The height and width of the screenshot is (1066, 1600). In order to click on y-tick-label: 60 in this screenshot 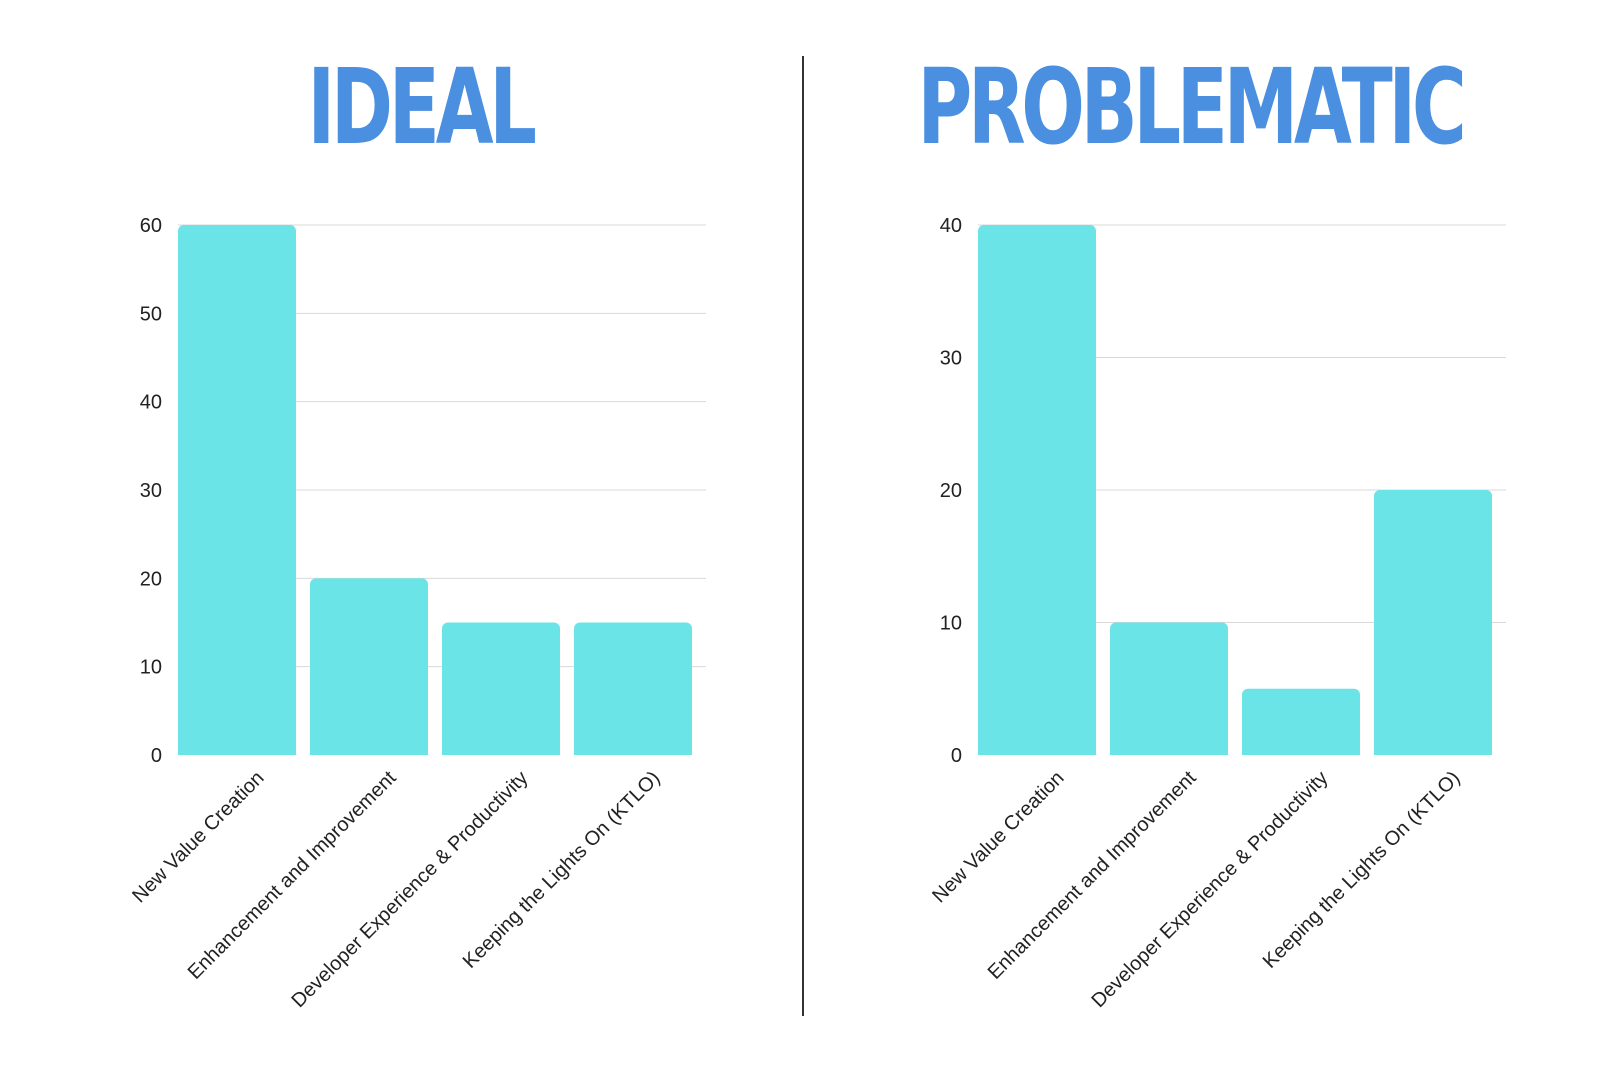, I will do `click(151, 226)`.